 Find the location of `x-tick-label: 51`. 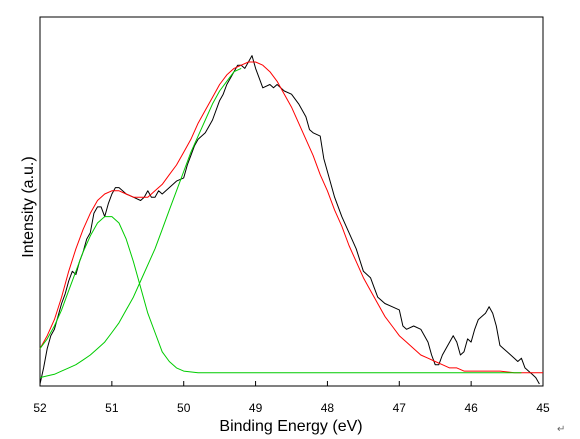

x-tick-label: 51 is located at coordinates (112, 408).